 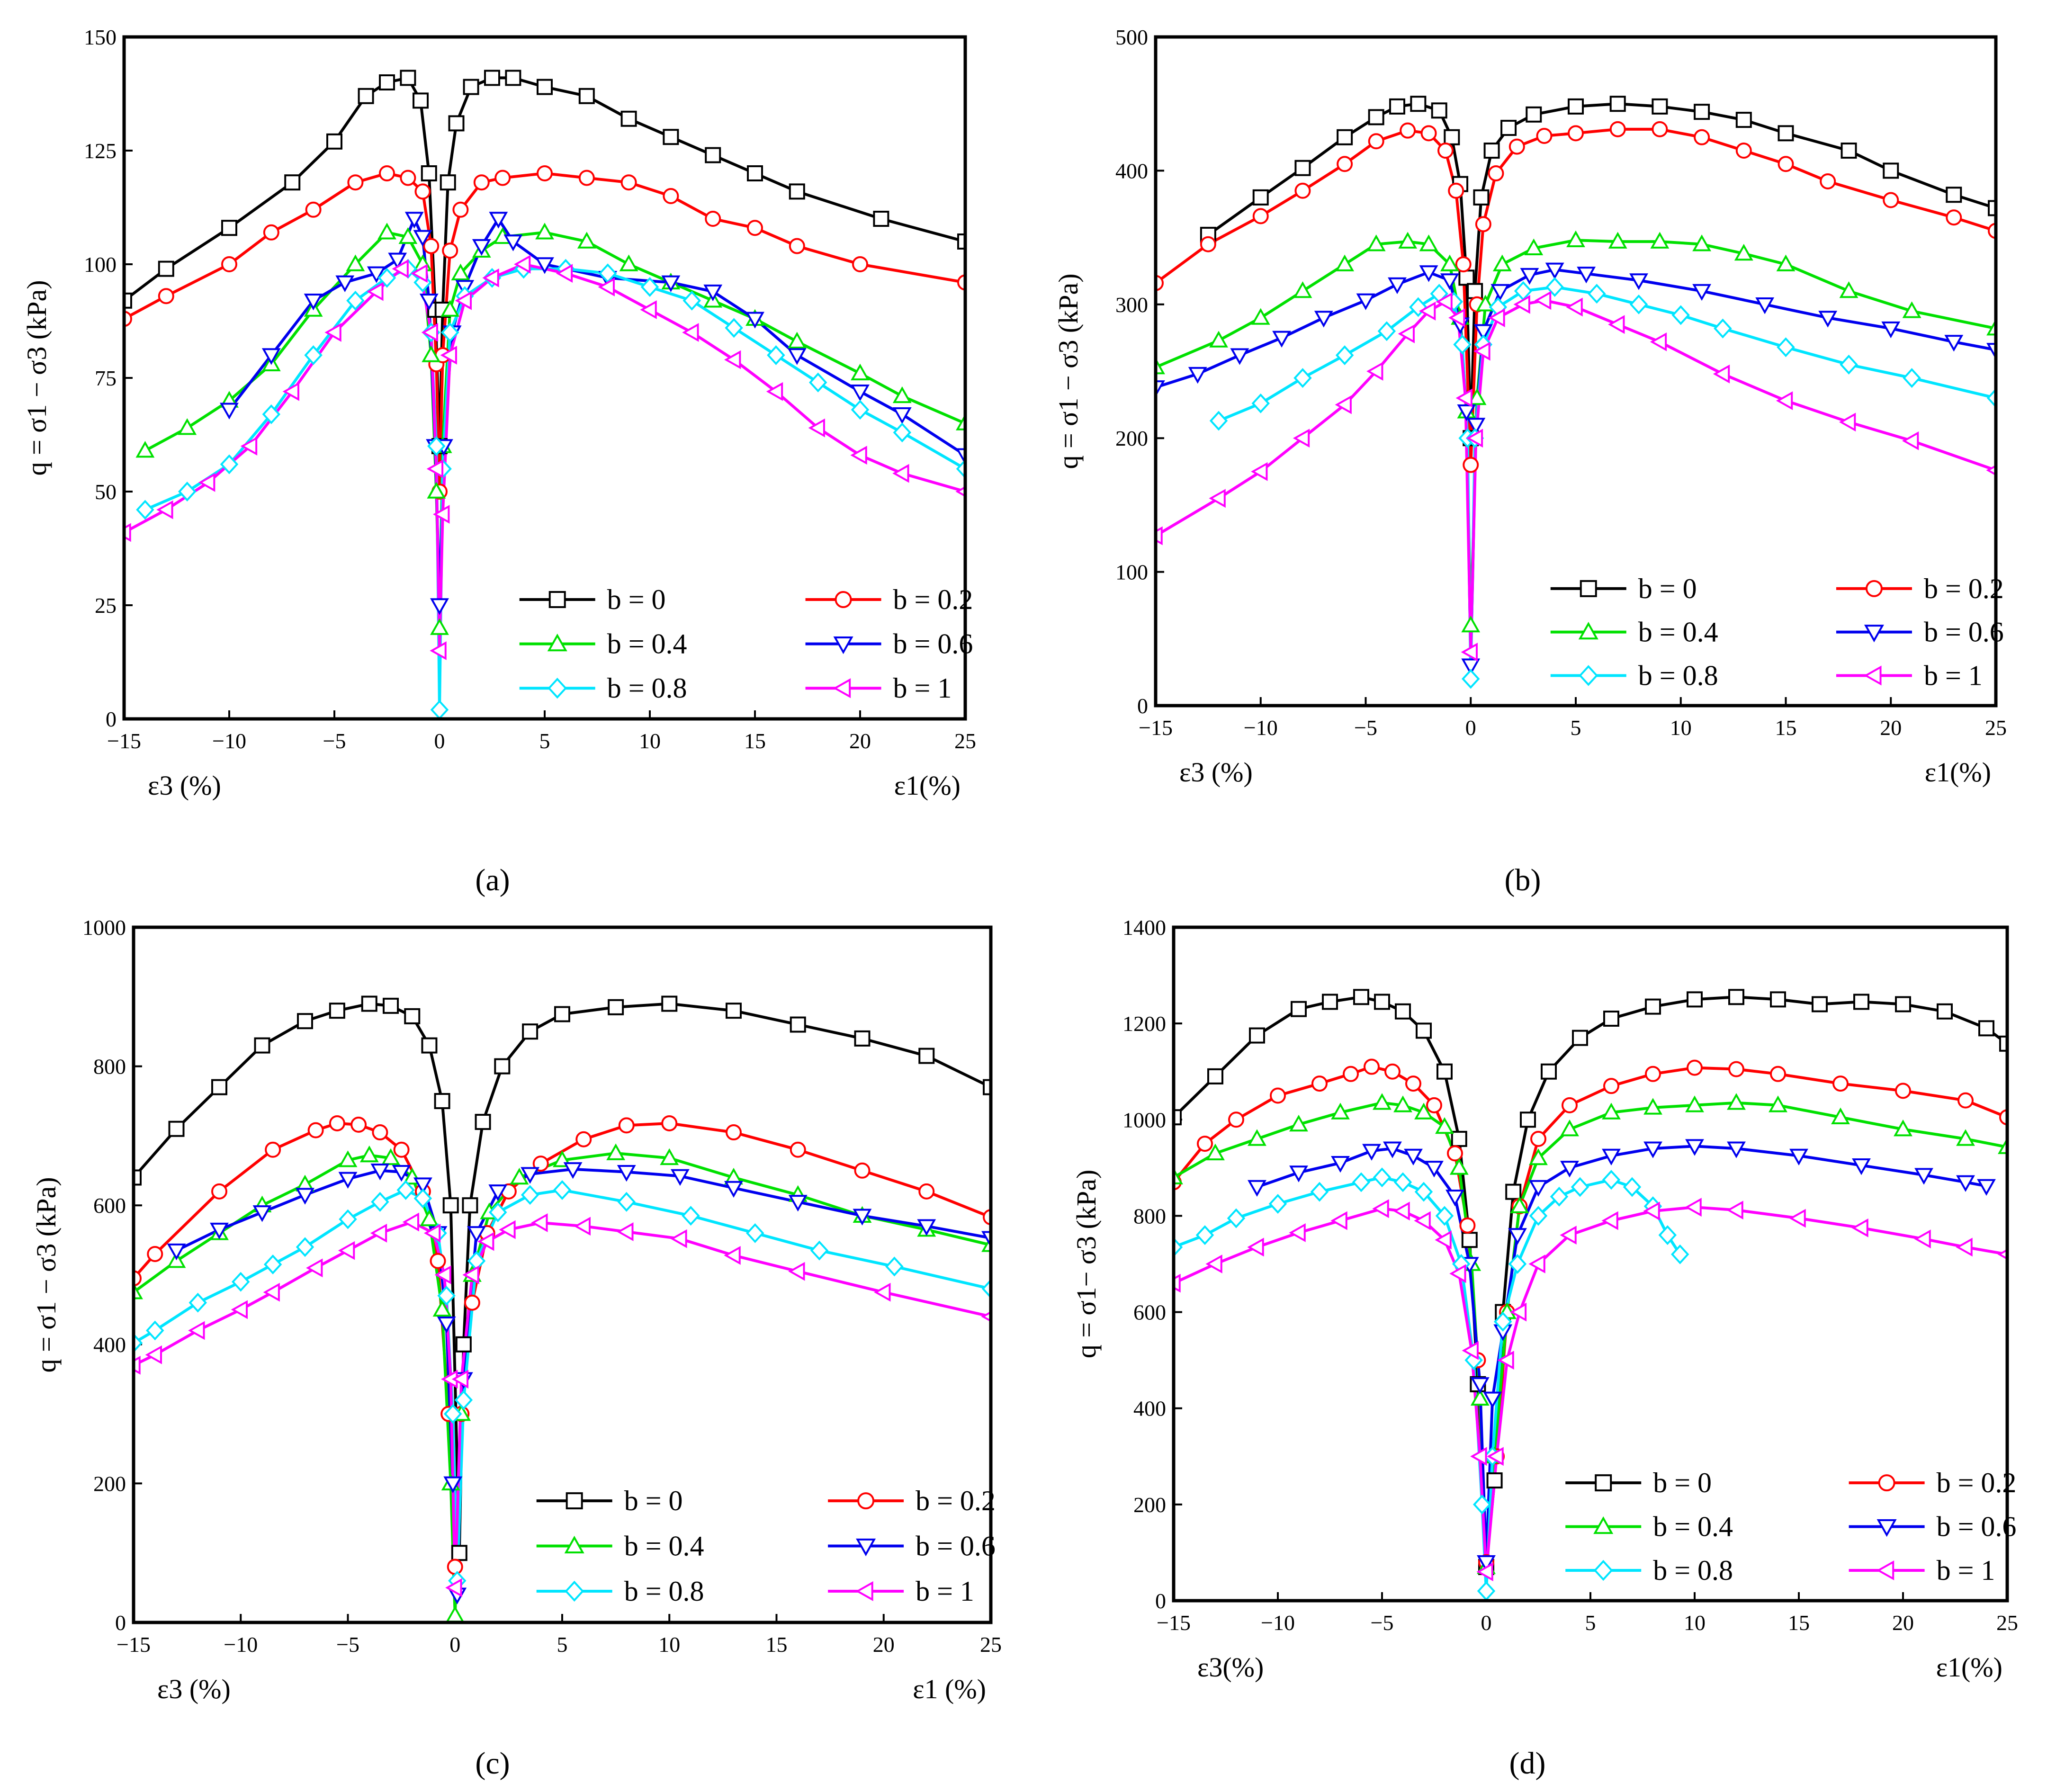 What do you see at coordinates (965, 741) in the screenshot?
I see `x-tick-label: 25` at bounding box center [965, 741].